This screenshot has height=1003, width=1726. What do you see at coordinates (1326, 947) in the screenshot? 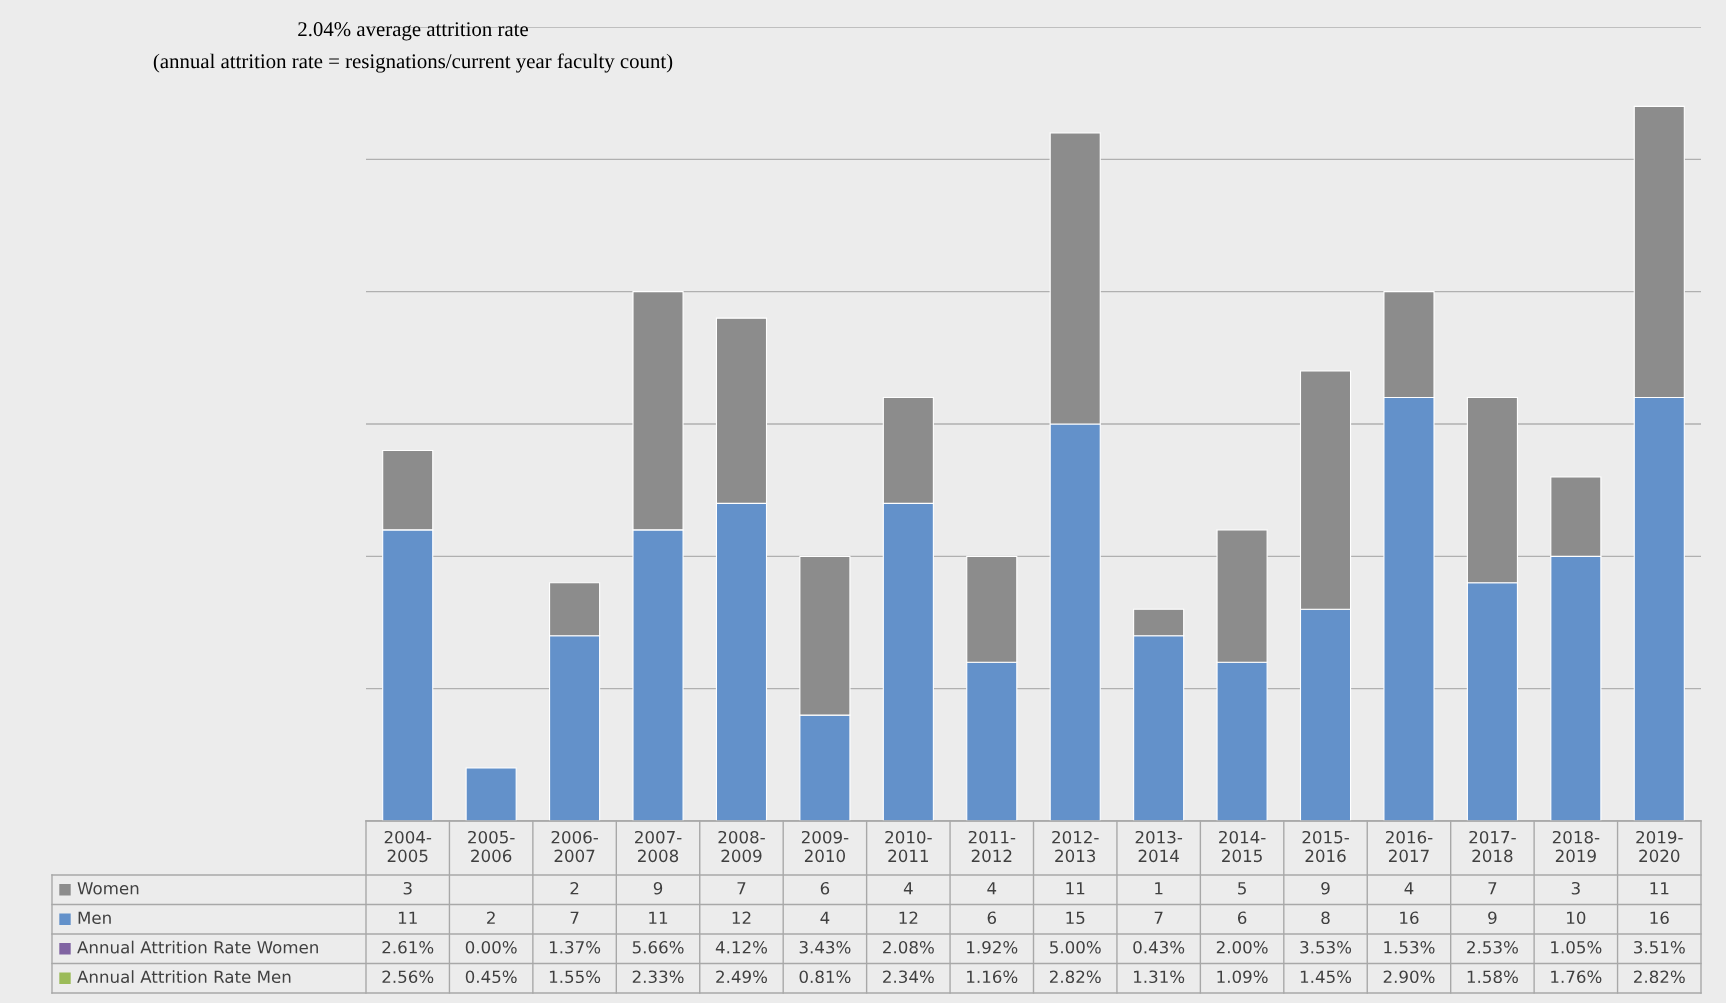
I see `text: 3.53%` at bounding box center [1326, 947].